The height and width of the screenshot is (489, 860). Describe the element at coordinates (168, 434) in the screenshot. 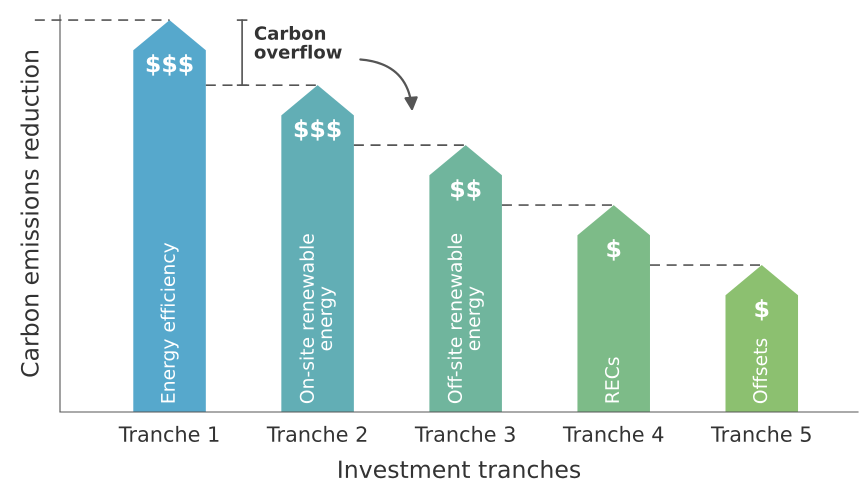

I see `x-tick-label: Tranche 1` at that location.